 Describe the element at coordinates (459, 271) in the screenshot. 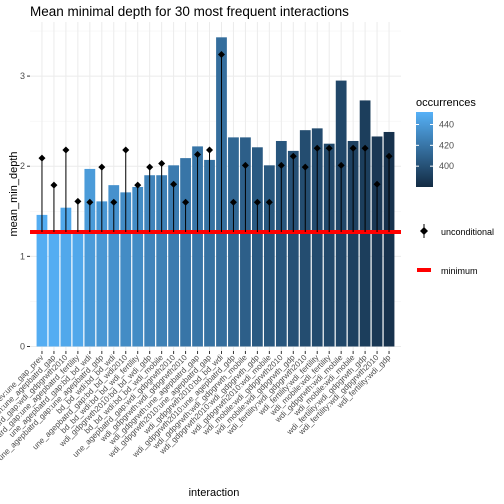

I see `legend-minimum-label: minimum` at that location.